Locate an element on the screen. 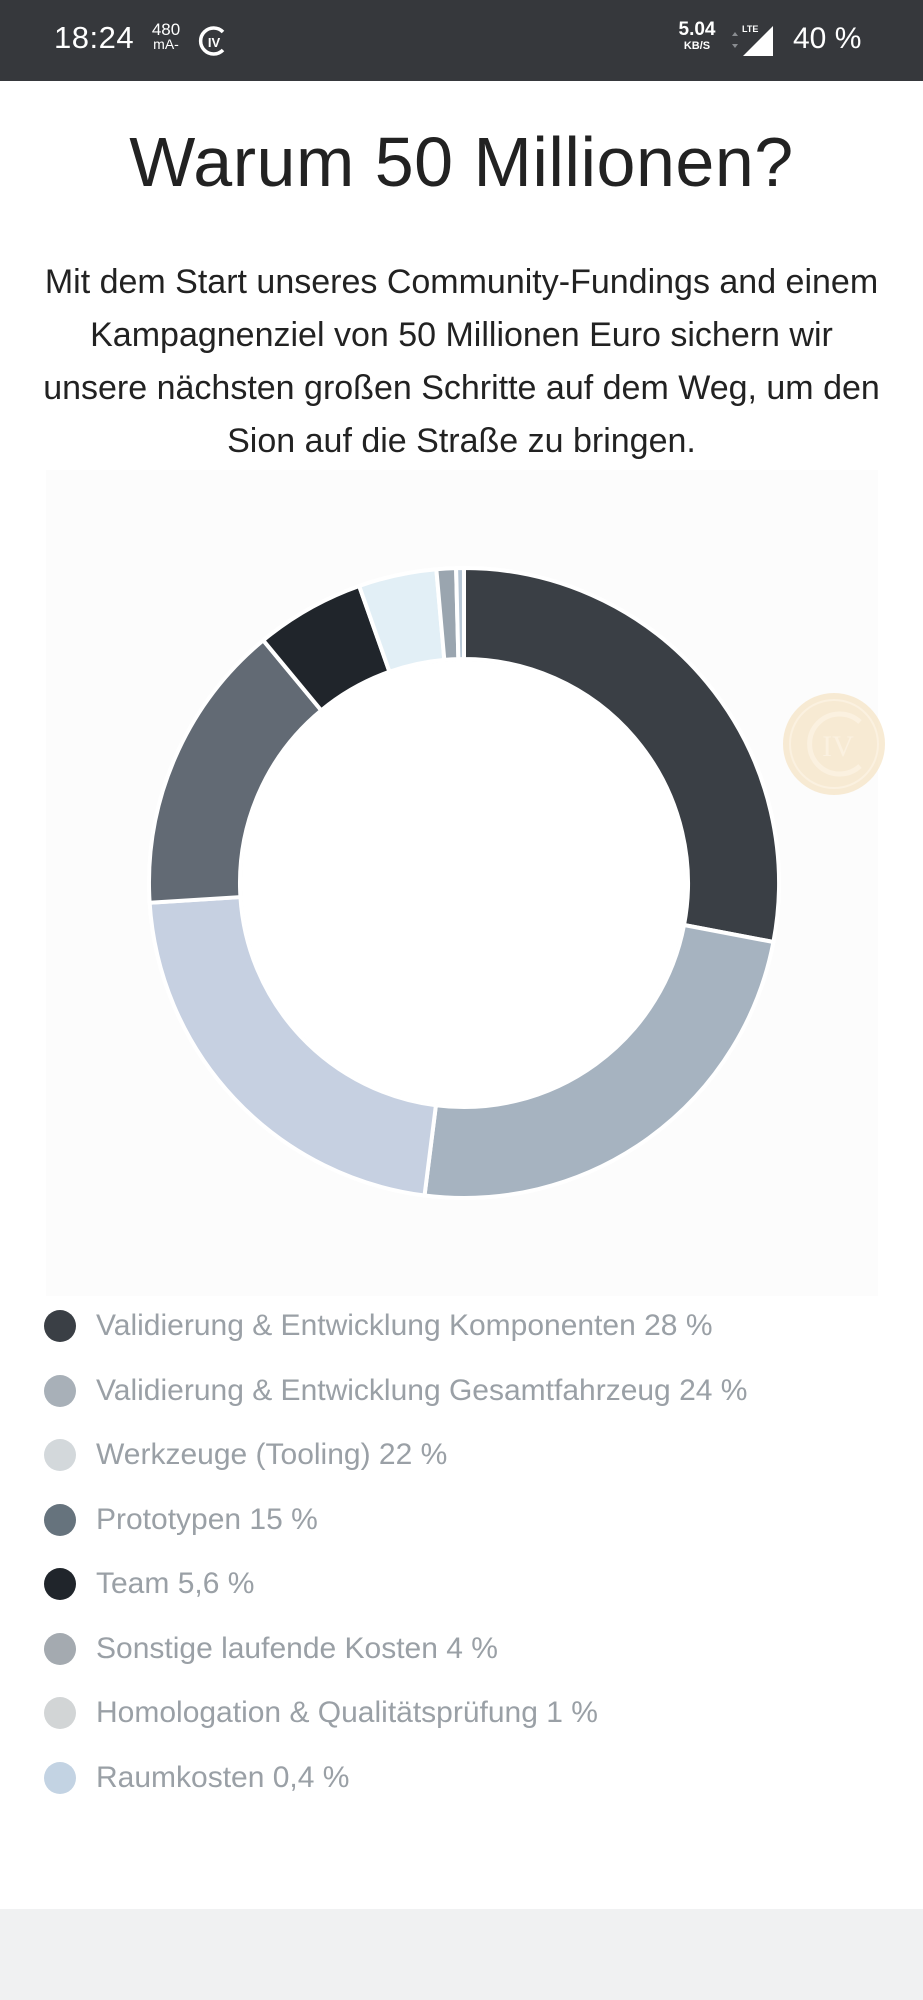 The height and width of the screenshot is (2000, 923). legend-item: Werkzeuge (Tooling) 22 % is located at coordinates (245, 1455).